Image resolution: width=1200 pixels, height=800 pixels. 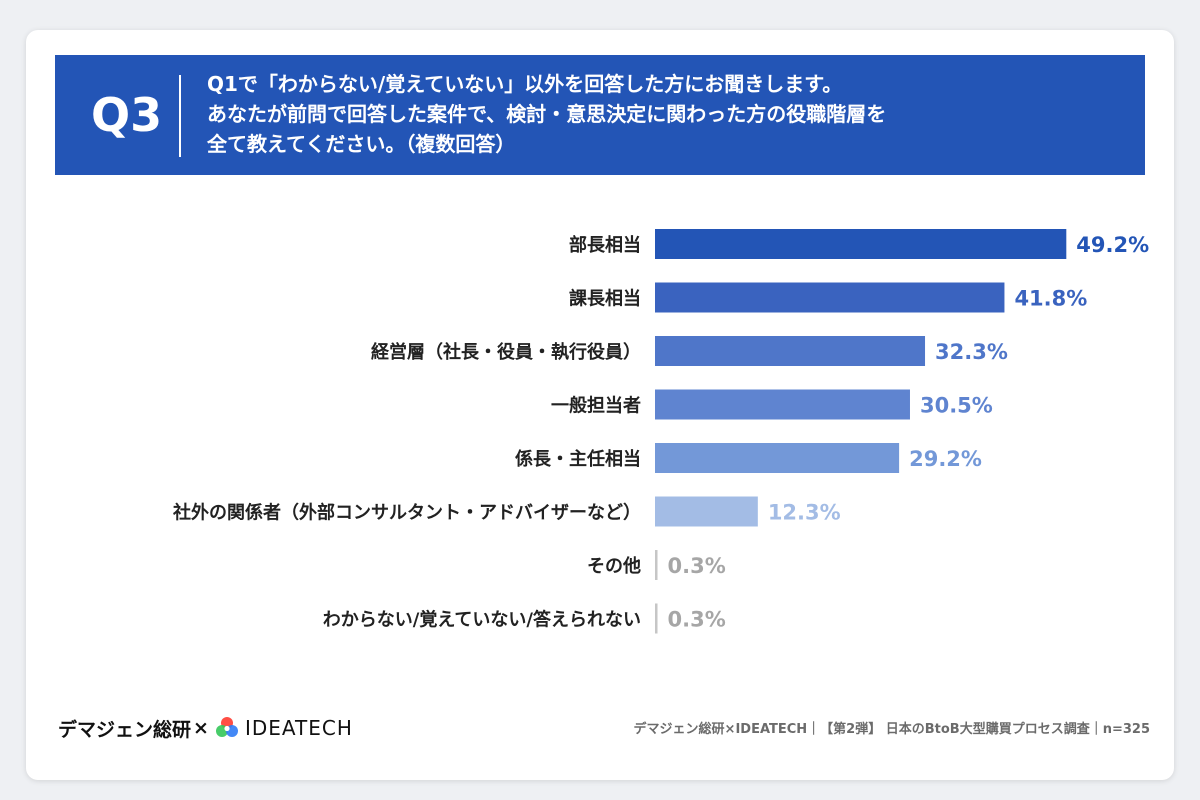 I want to click on category-label: 経営層（社長・役員・執行役員）, so click(x=506, y=352).